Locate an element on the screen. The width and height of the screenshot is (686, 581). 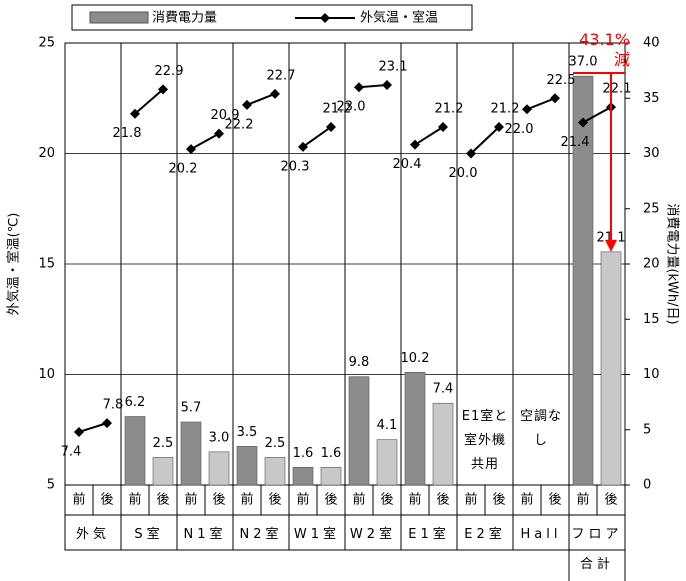
x-group-label: N2室 is located at coordinates (261, 534).